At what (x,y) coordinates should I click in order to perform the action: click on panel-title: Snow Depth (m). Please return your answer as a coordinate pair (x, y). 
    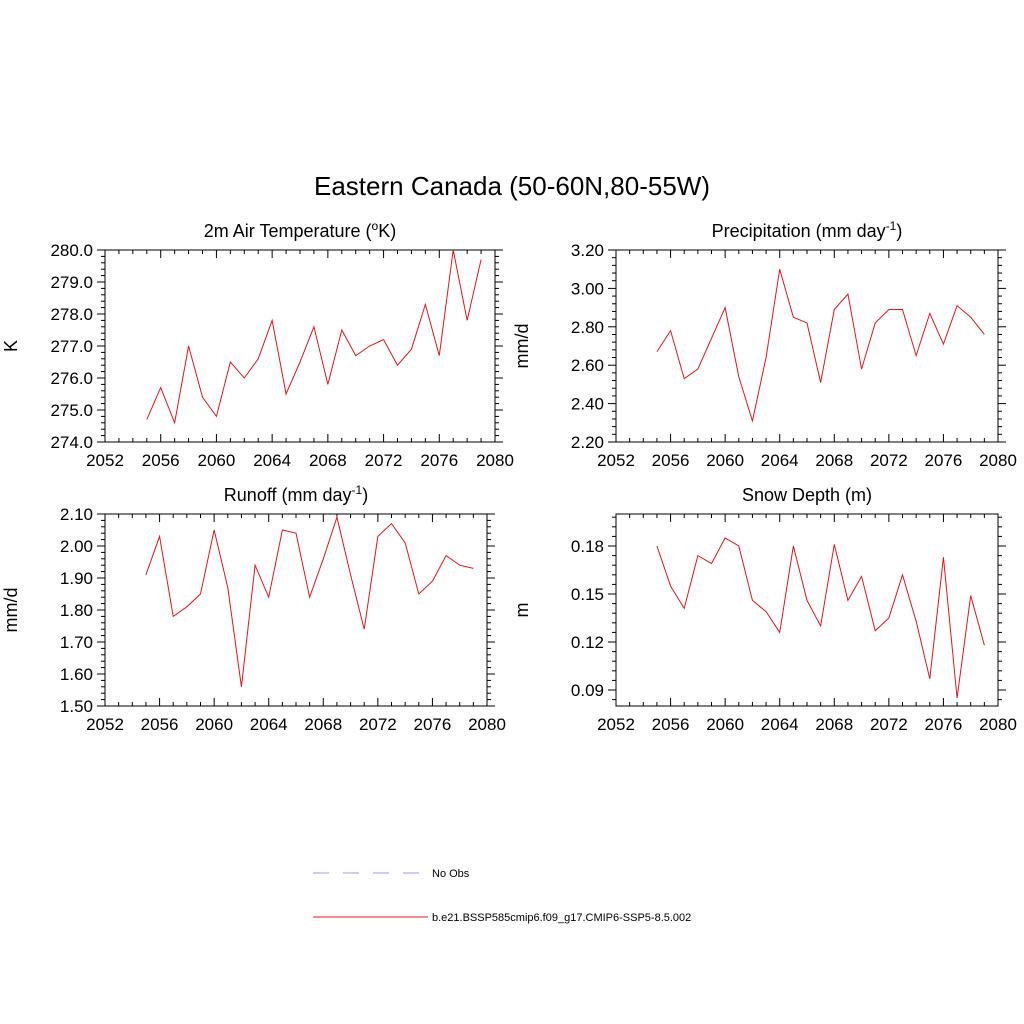
    Looking at the image, I should click on (807, 495).